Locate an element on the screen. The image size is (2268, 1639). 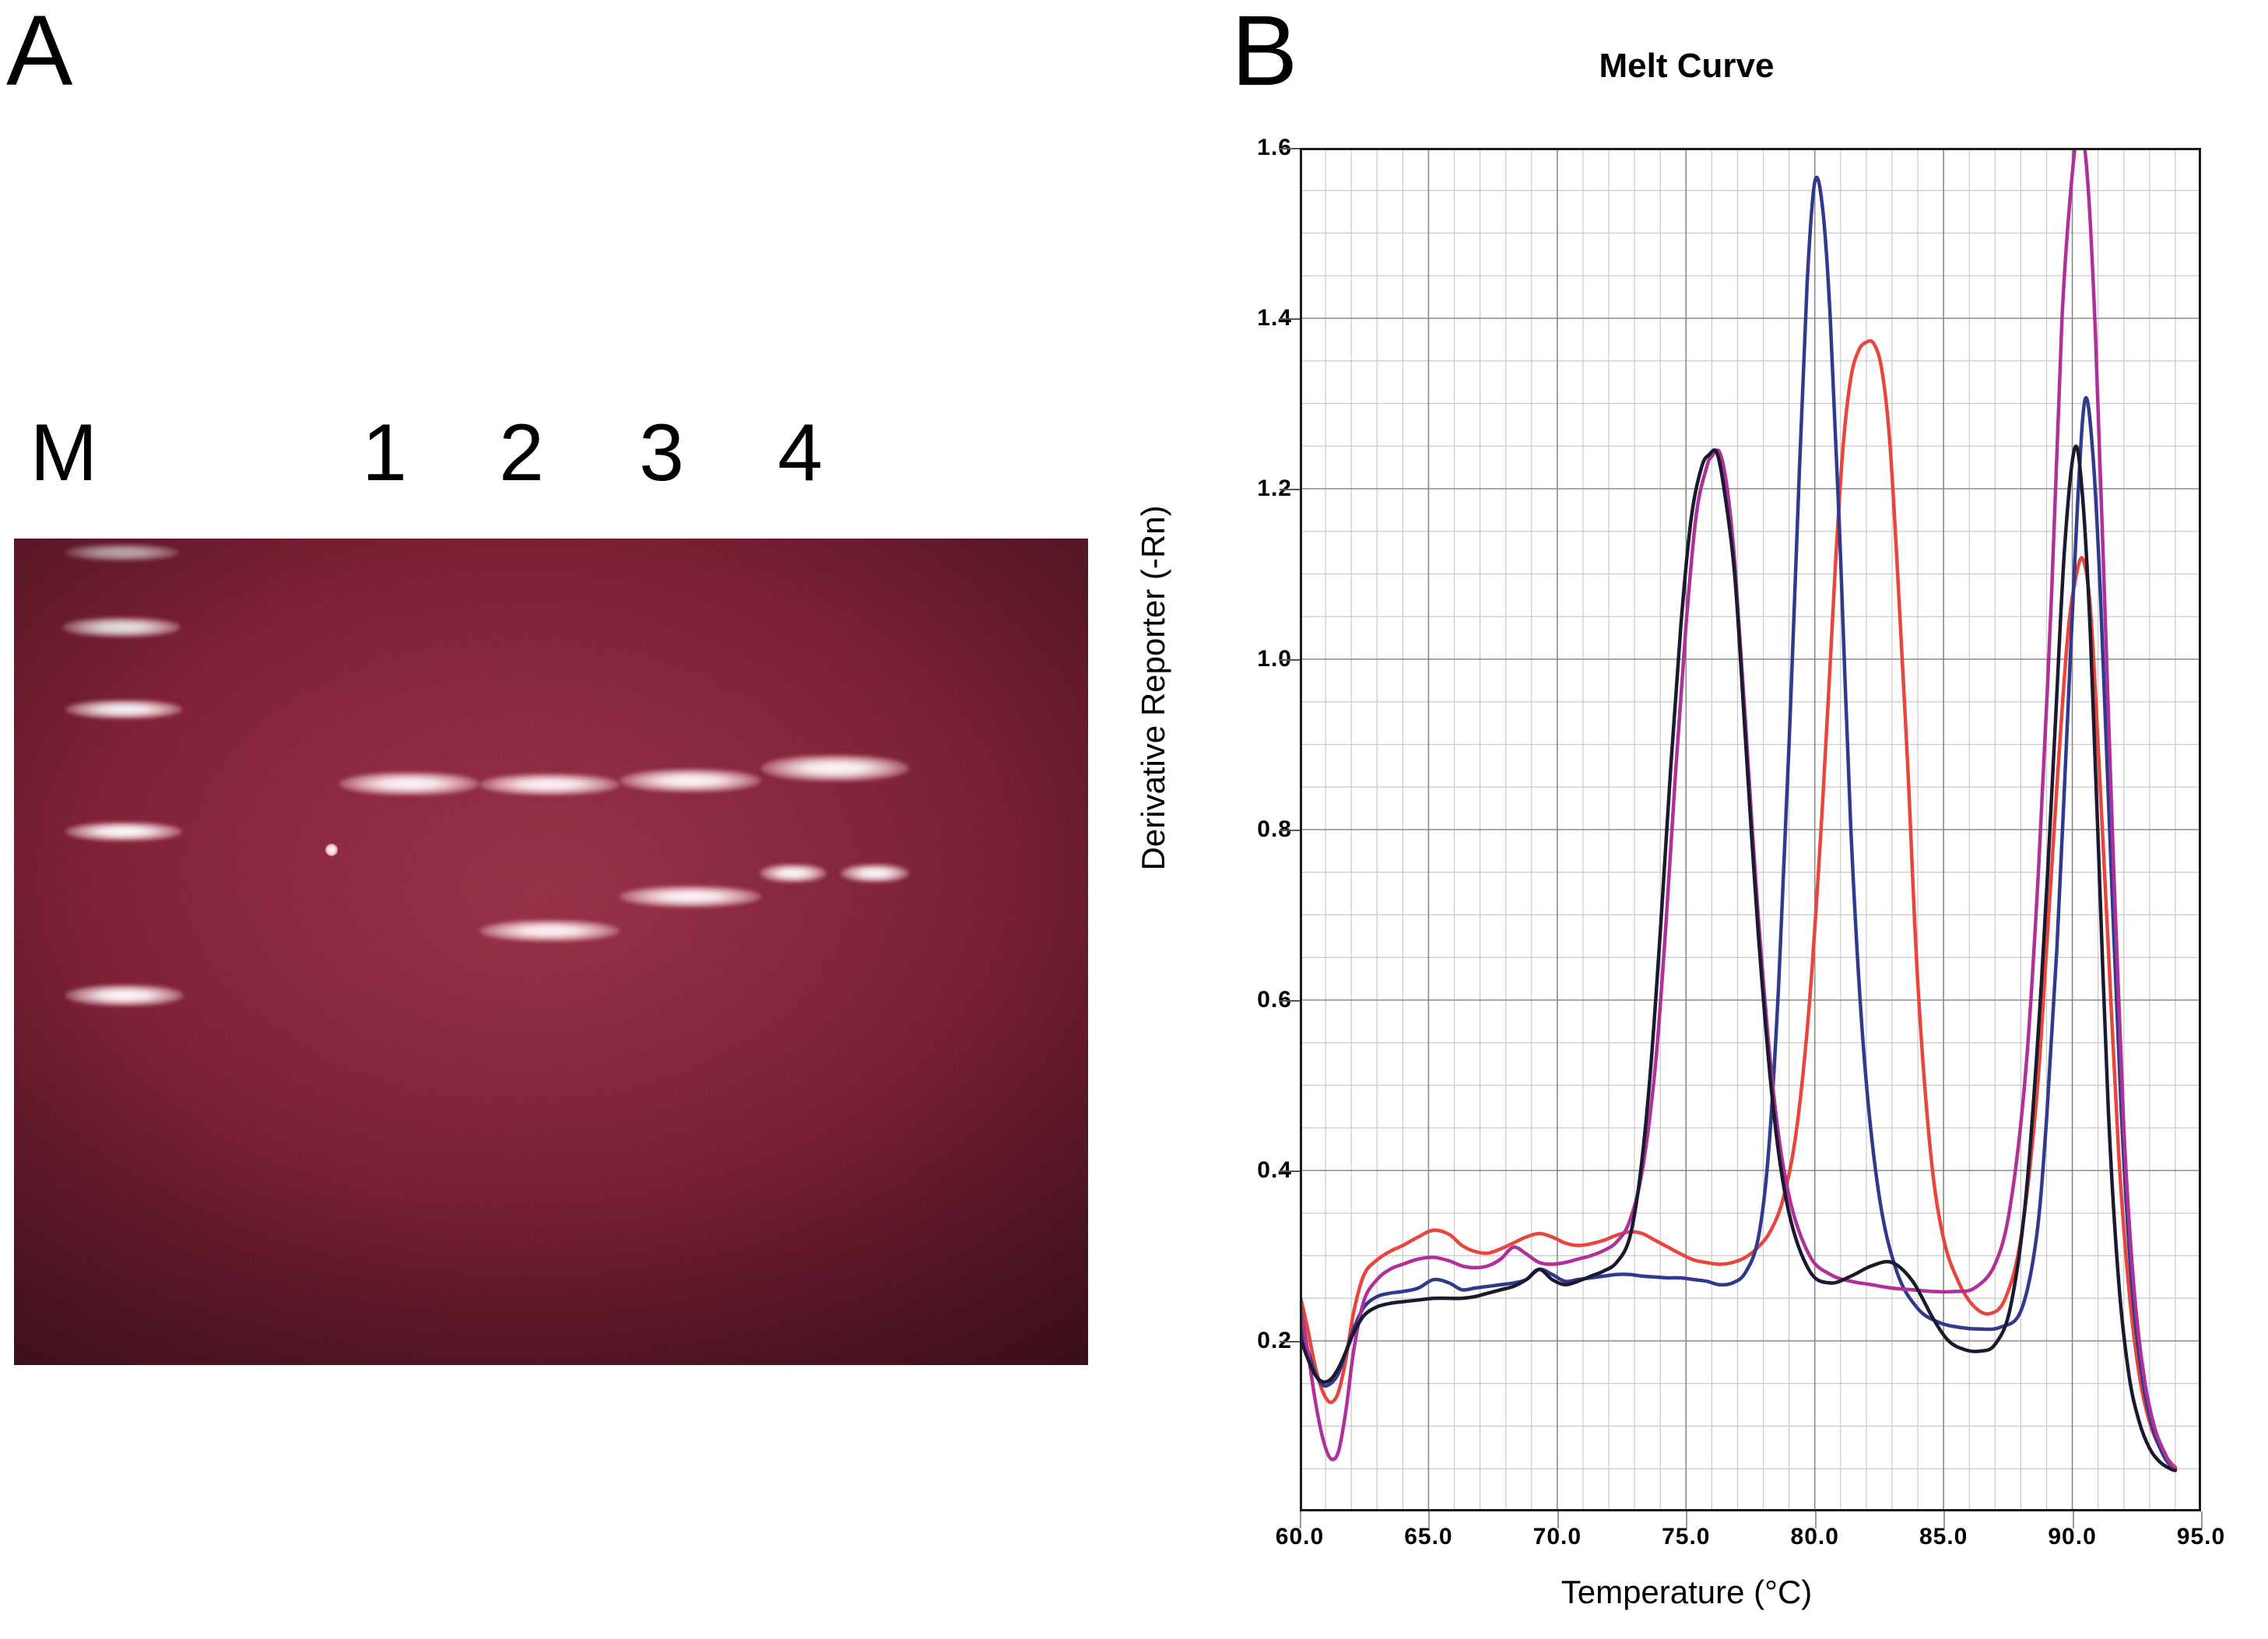
x-tick-label: 90.0 is located at coordinates (2072, 1537).